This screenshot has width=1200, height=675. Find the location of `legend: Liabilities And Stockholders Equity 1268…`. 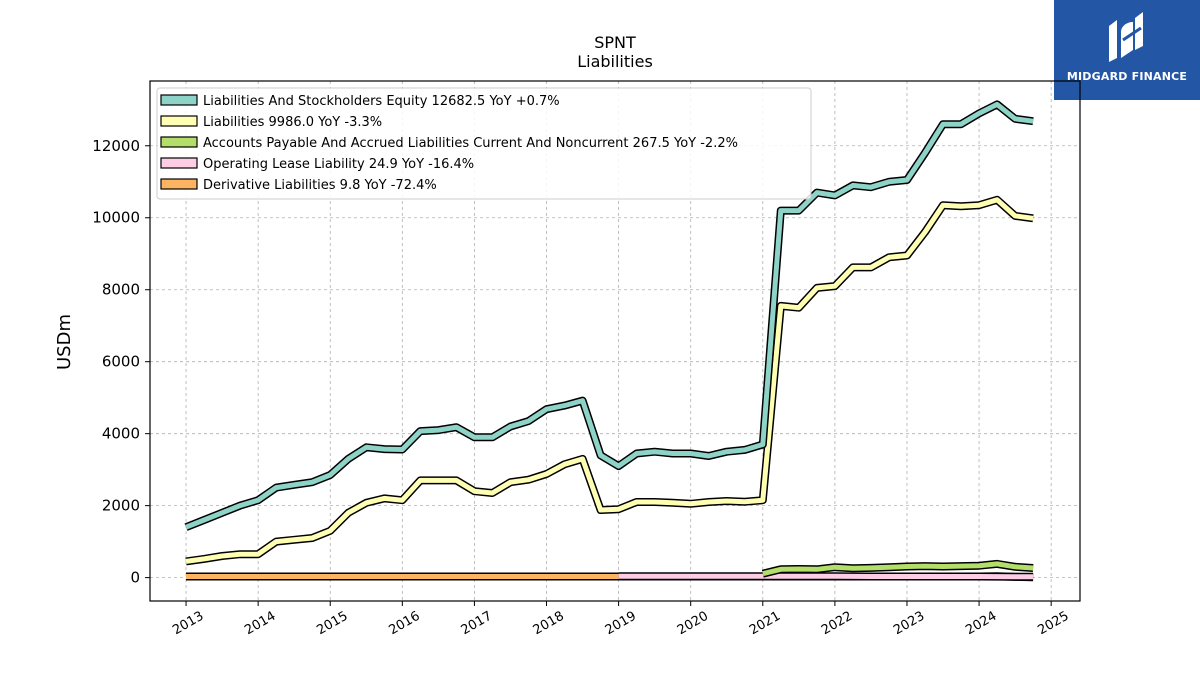

legend: Liabilities And Stockholders Equity 1268… is located at coordinates (484, 143).